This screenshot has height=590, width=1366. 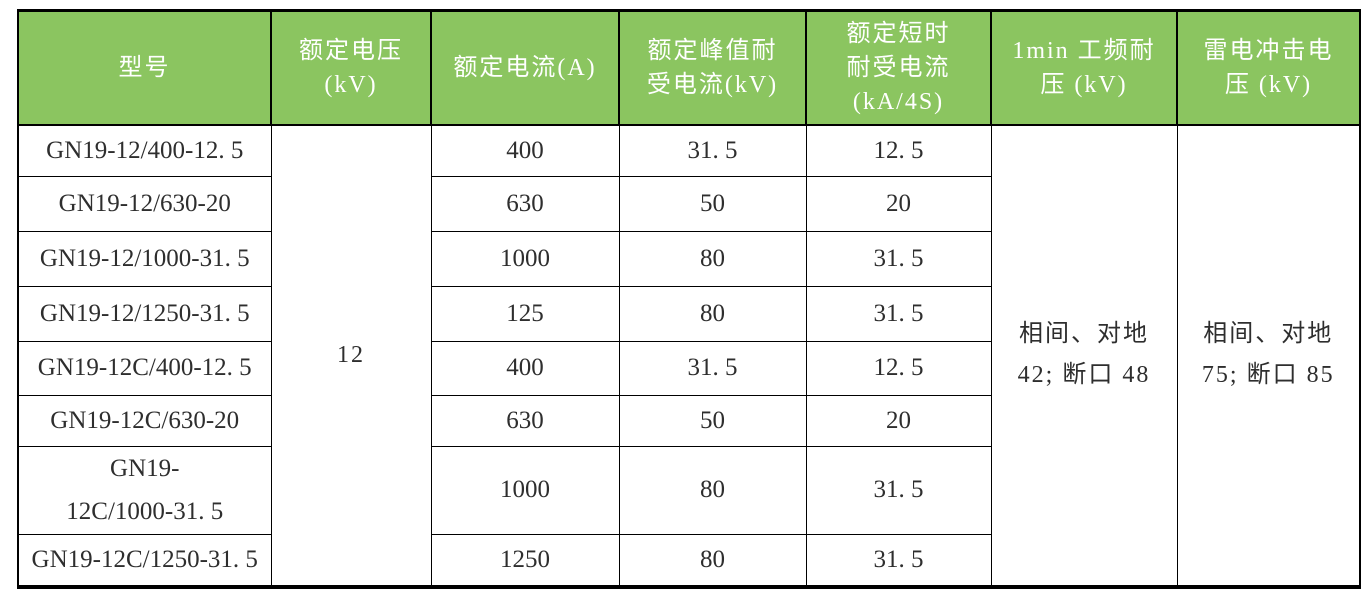 What do you see at coordinates (144, 258) in the screenshot?
I see `cell-model: GN19-12/1000-31. 5` at bounding box center [144, 258].